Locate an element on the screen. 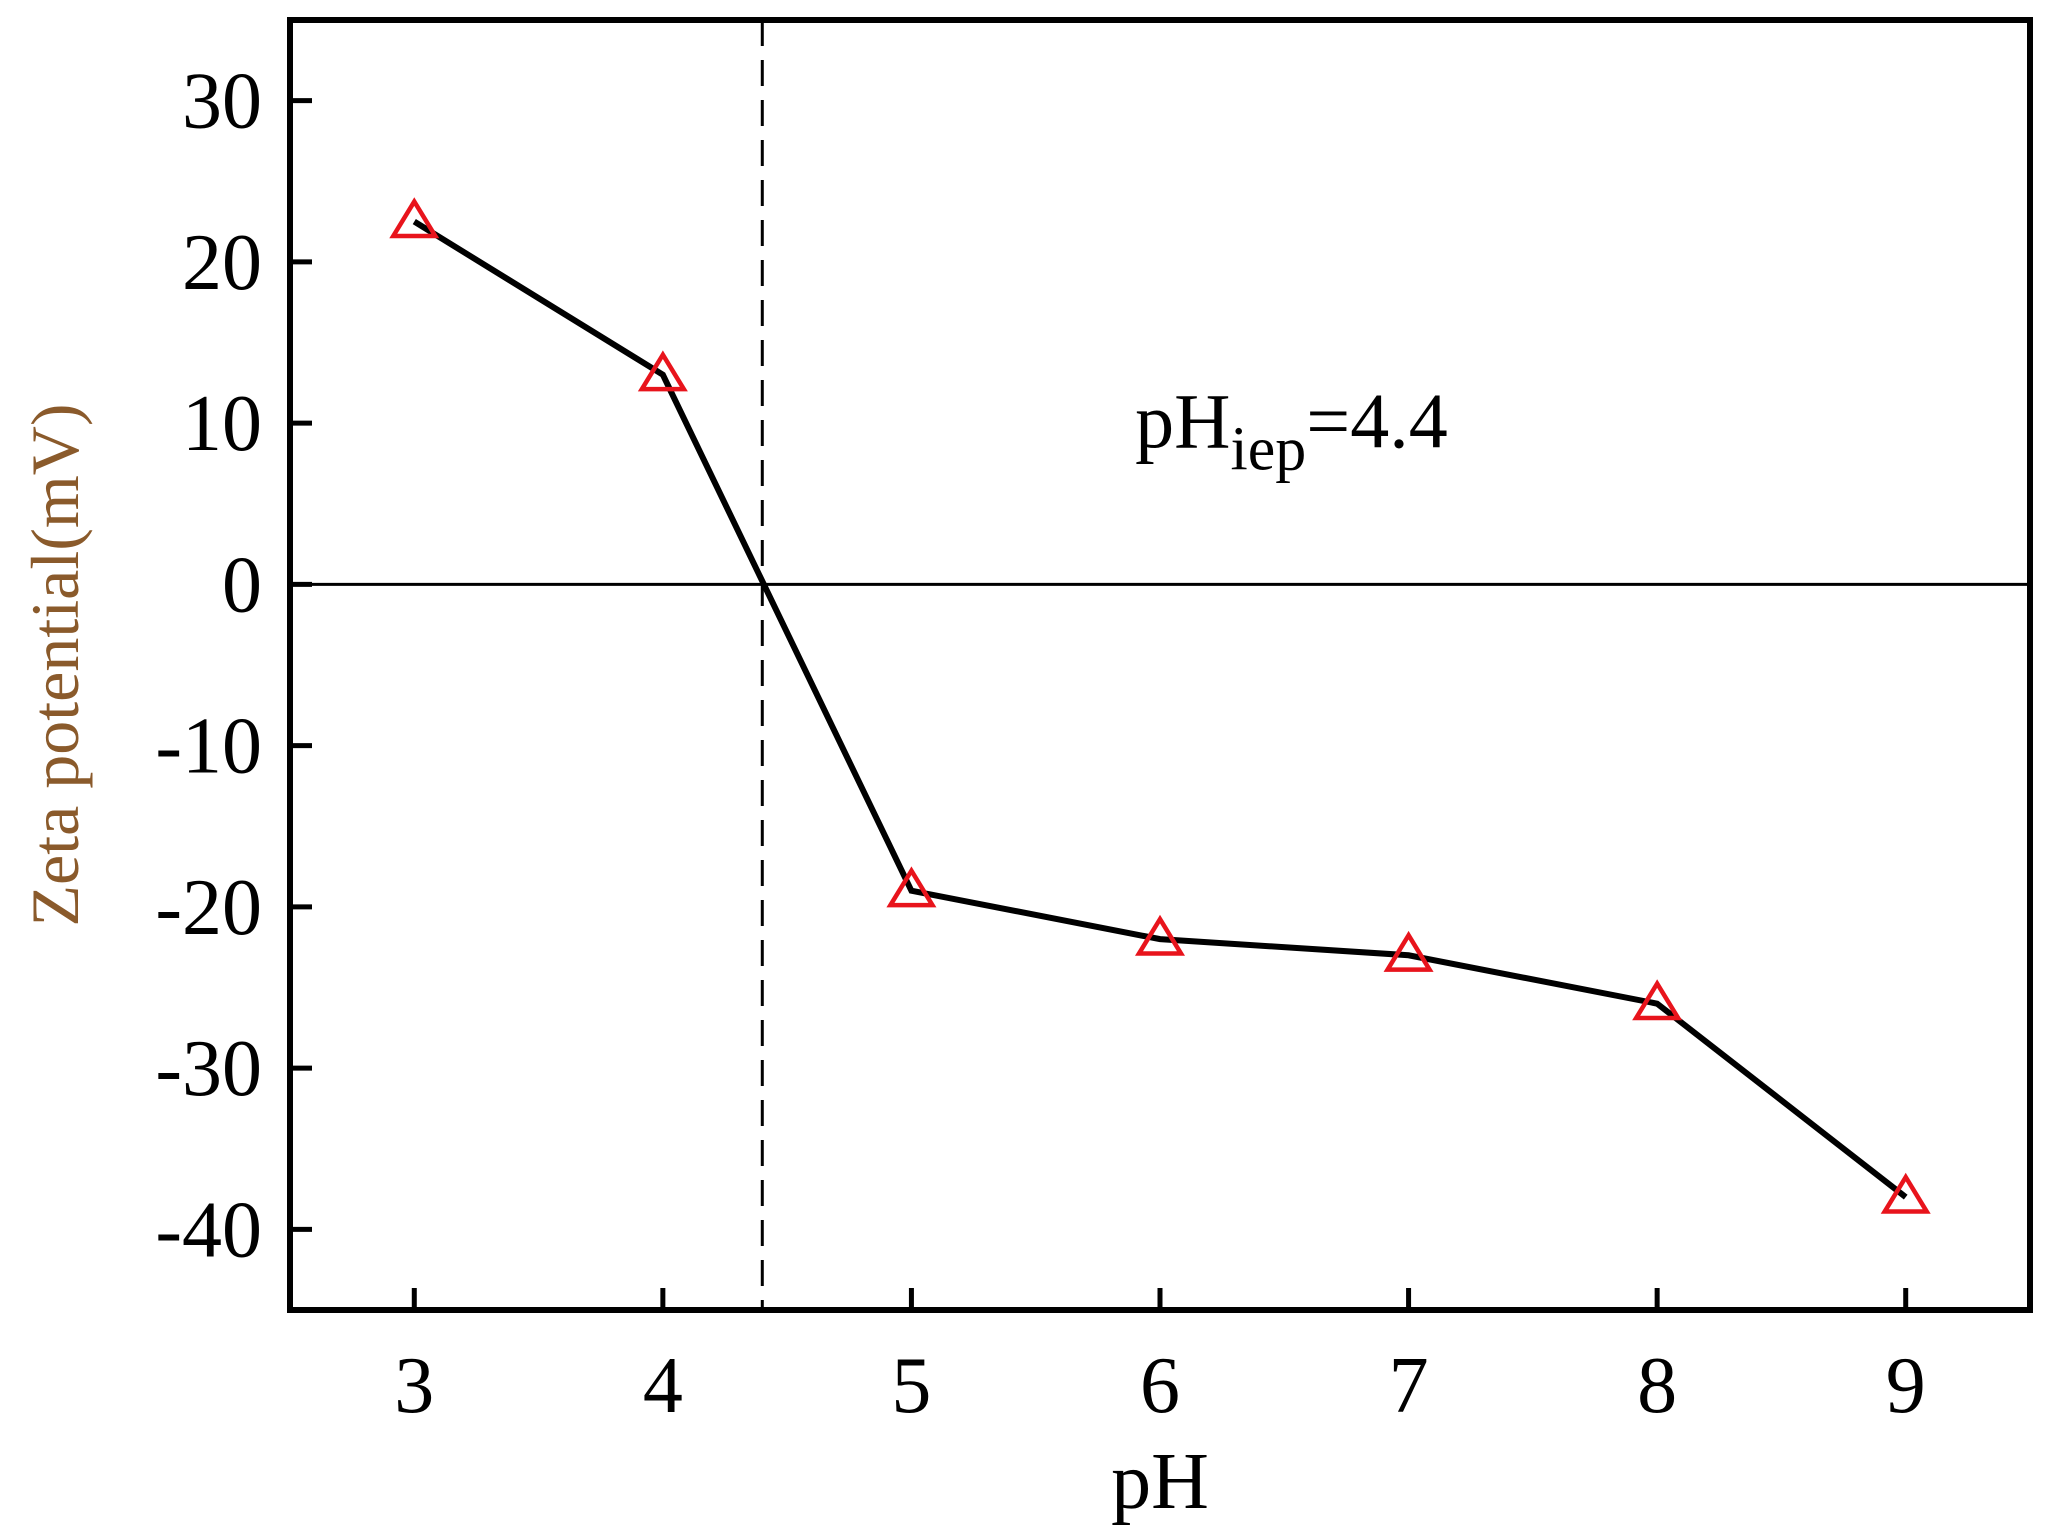 This screenshot has height=1538, width=2057. y-tick-label: 10 is located at coordinates (222, 424).